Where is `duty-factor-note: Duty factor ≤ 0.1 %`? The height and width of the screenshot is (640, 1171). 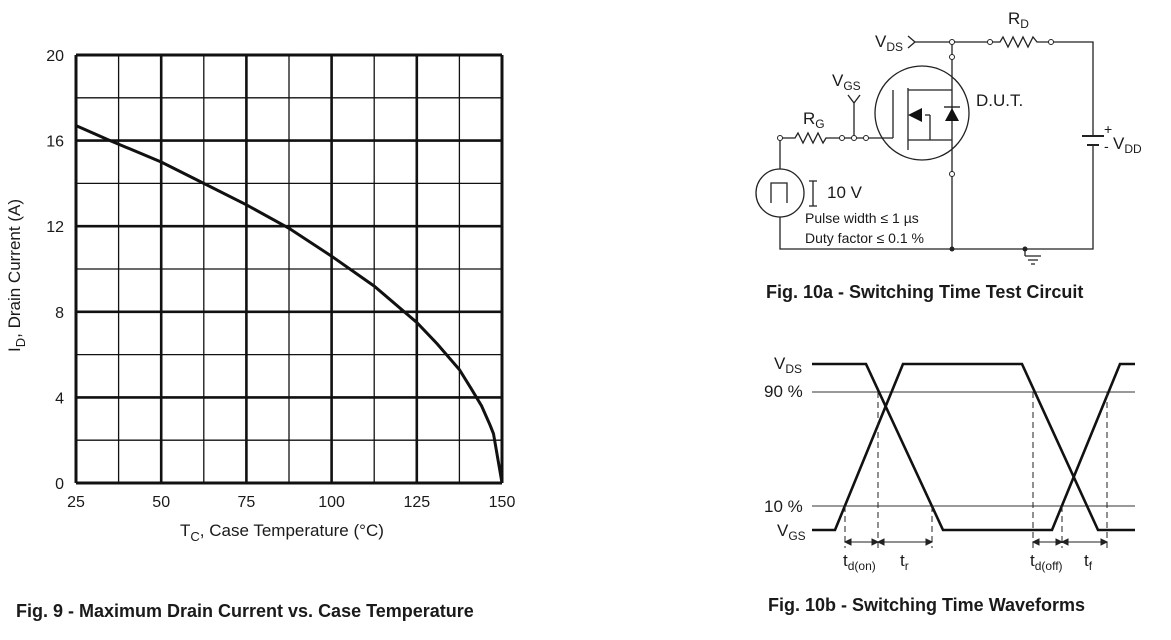 duty-factor-note: Duty factor ≤ 0.1 % is located at coordinates (864, 238).